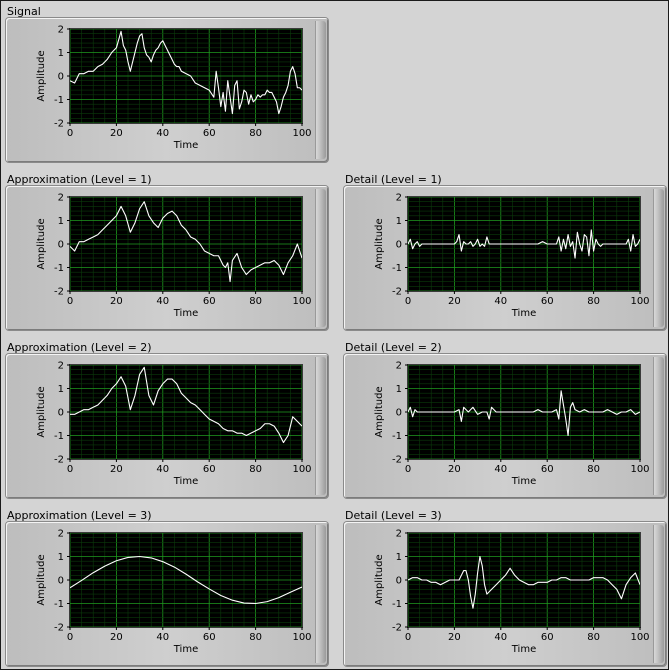 This screenshot has height=670, width=669. Describe the element at coordinates (79, 347) in the screenshot. I see `chart-title: Approximation (Level = 2)` at that location.